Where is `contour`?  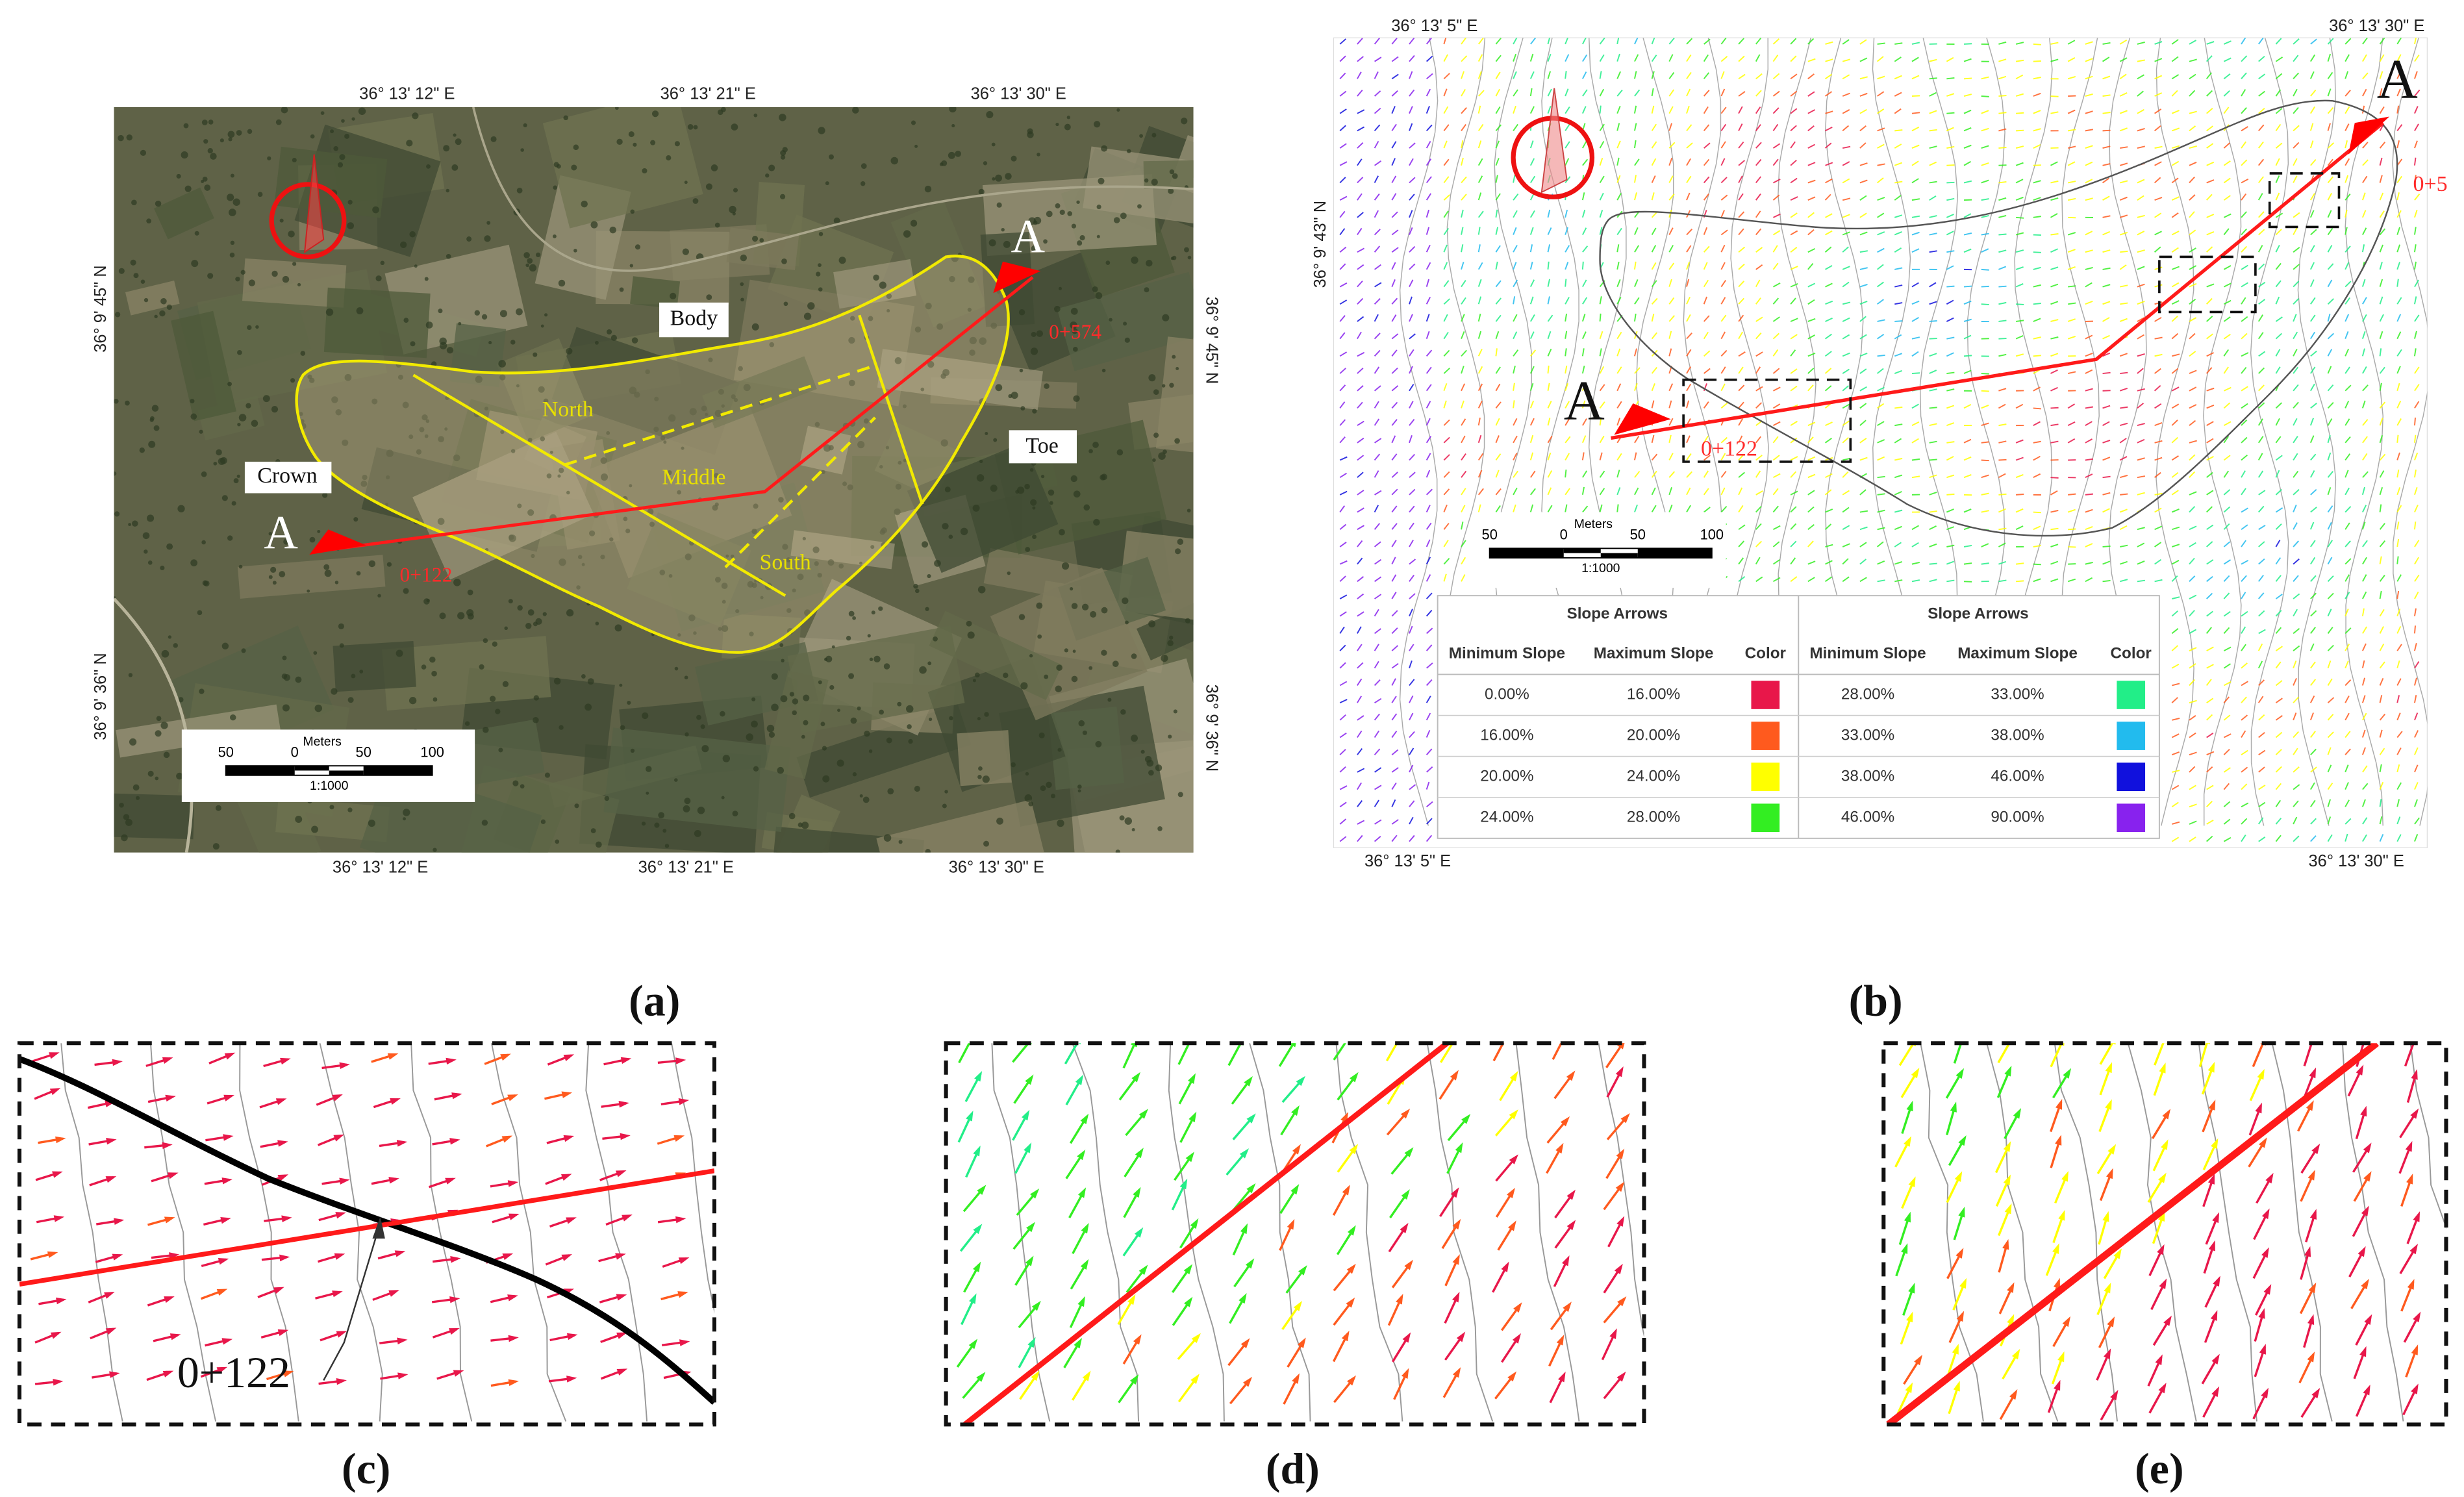
contour is located at coordinates (2410, 432).